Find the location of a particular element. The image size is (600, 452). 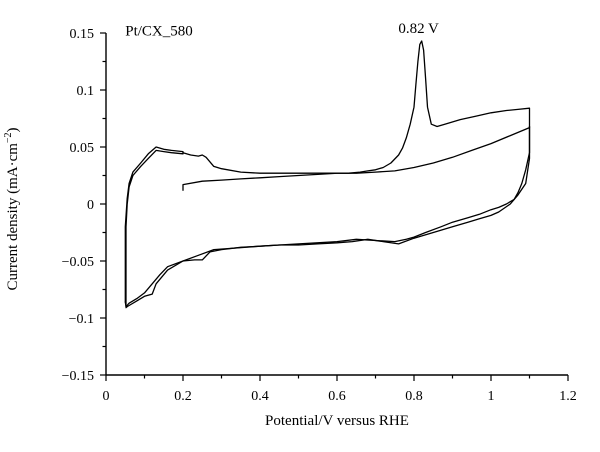

y-tick-label: −0.1 is located at coordinates (81, 319).